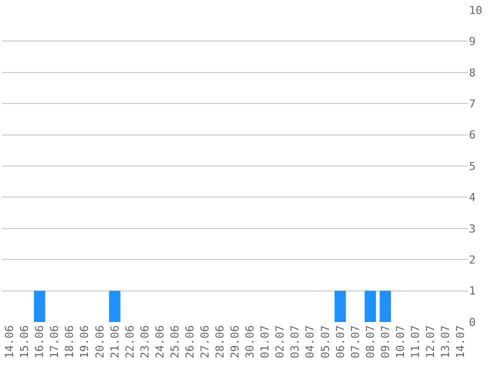 The width and height of the screenshot is (498, 370). Describe the element at coordinates (355, 341) in the screenshot. I see `x-tick-label: 07.07` at that location.